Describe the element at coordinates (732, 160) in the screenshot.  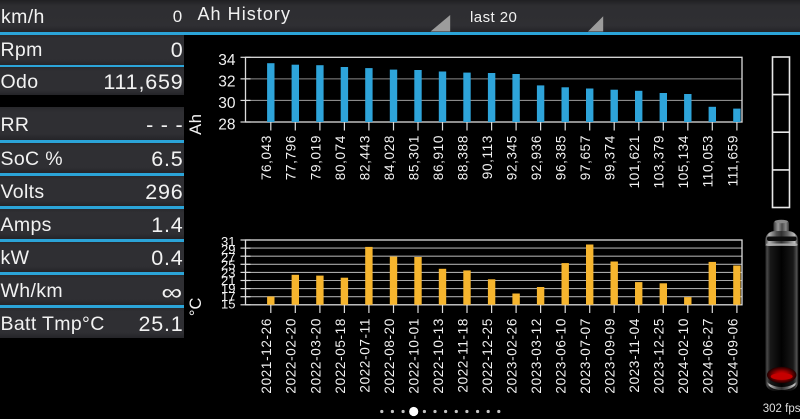
I see `svg-text: 111,659` at that location.